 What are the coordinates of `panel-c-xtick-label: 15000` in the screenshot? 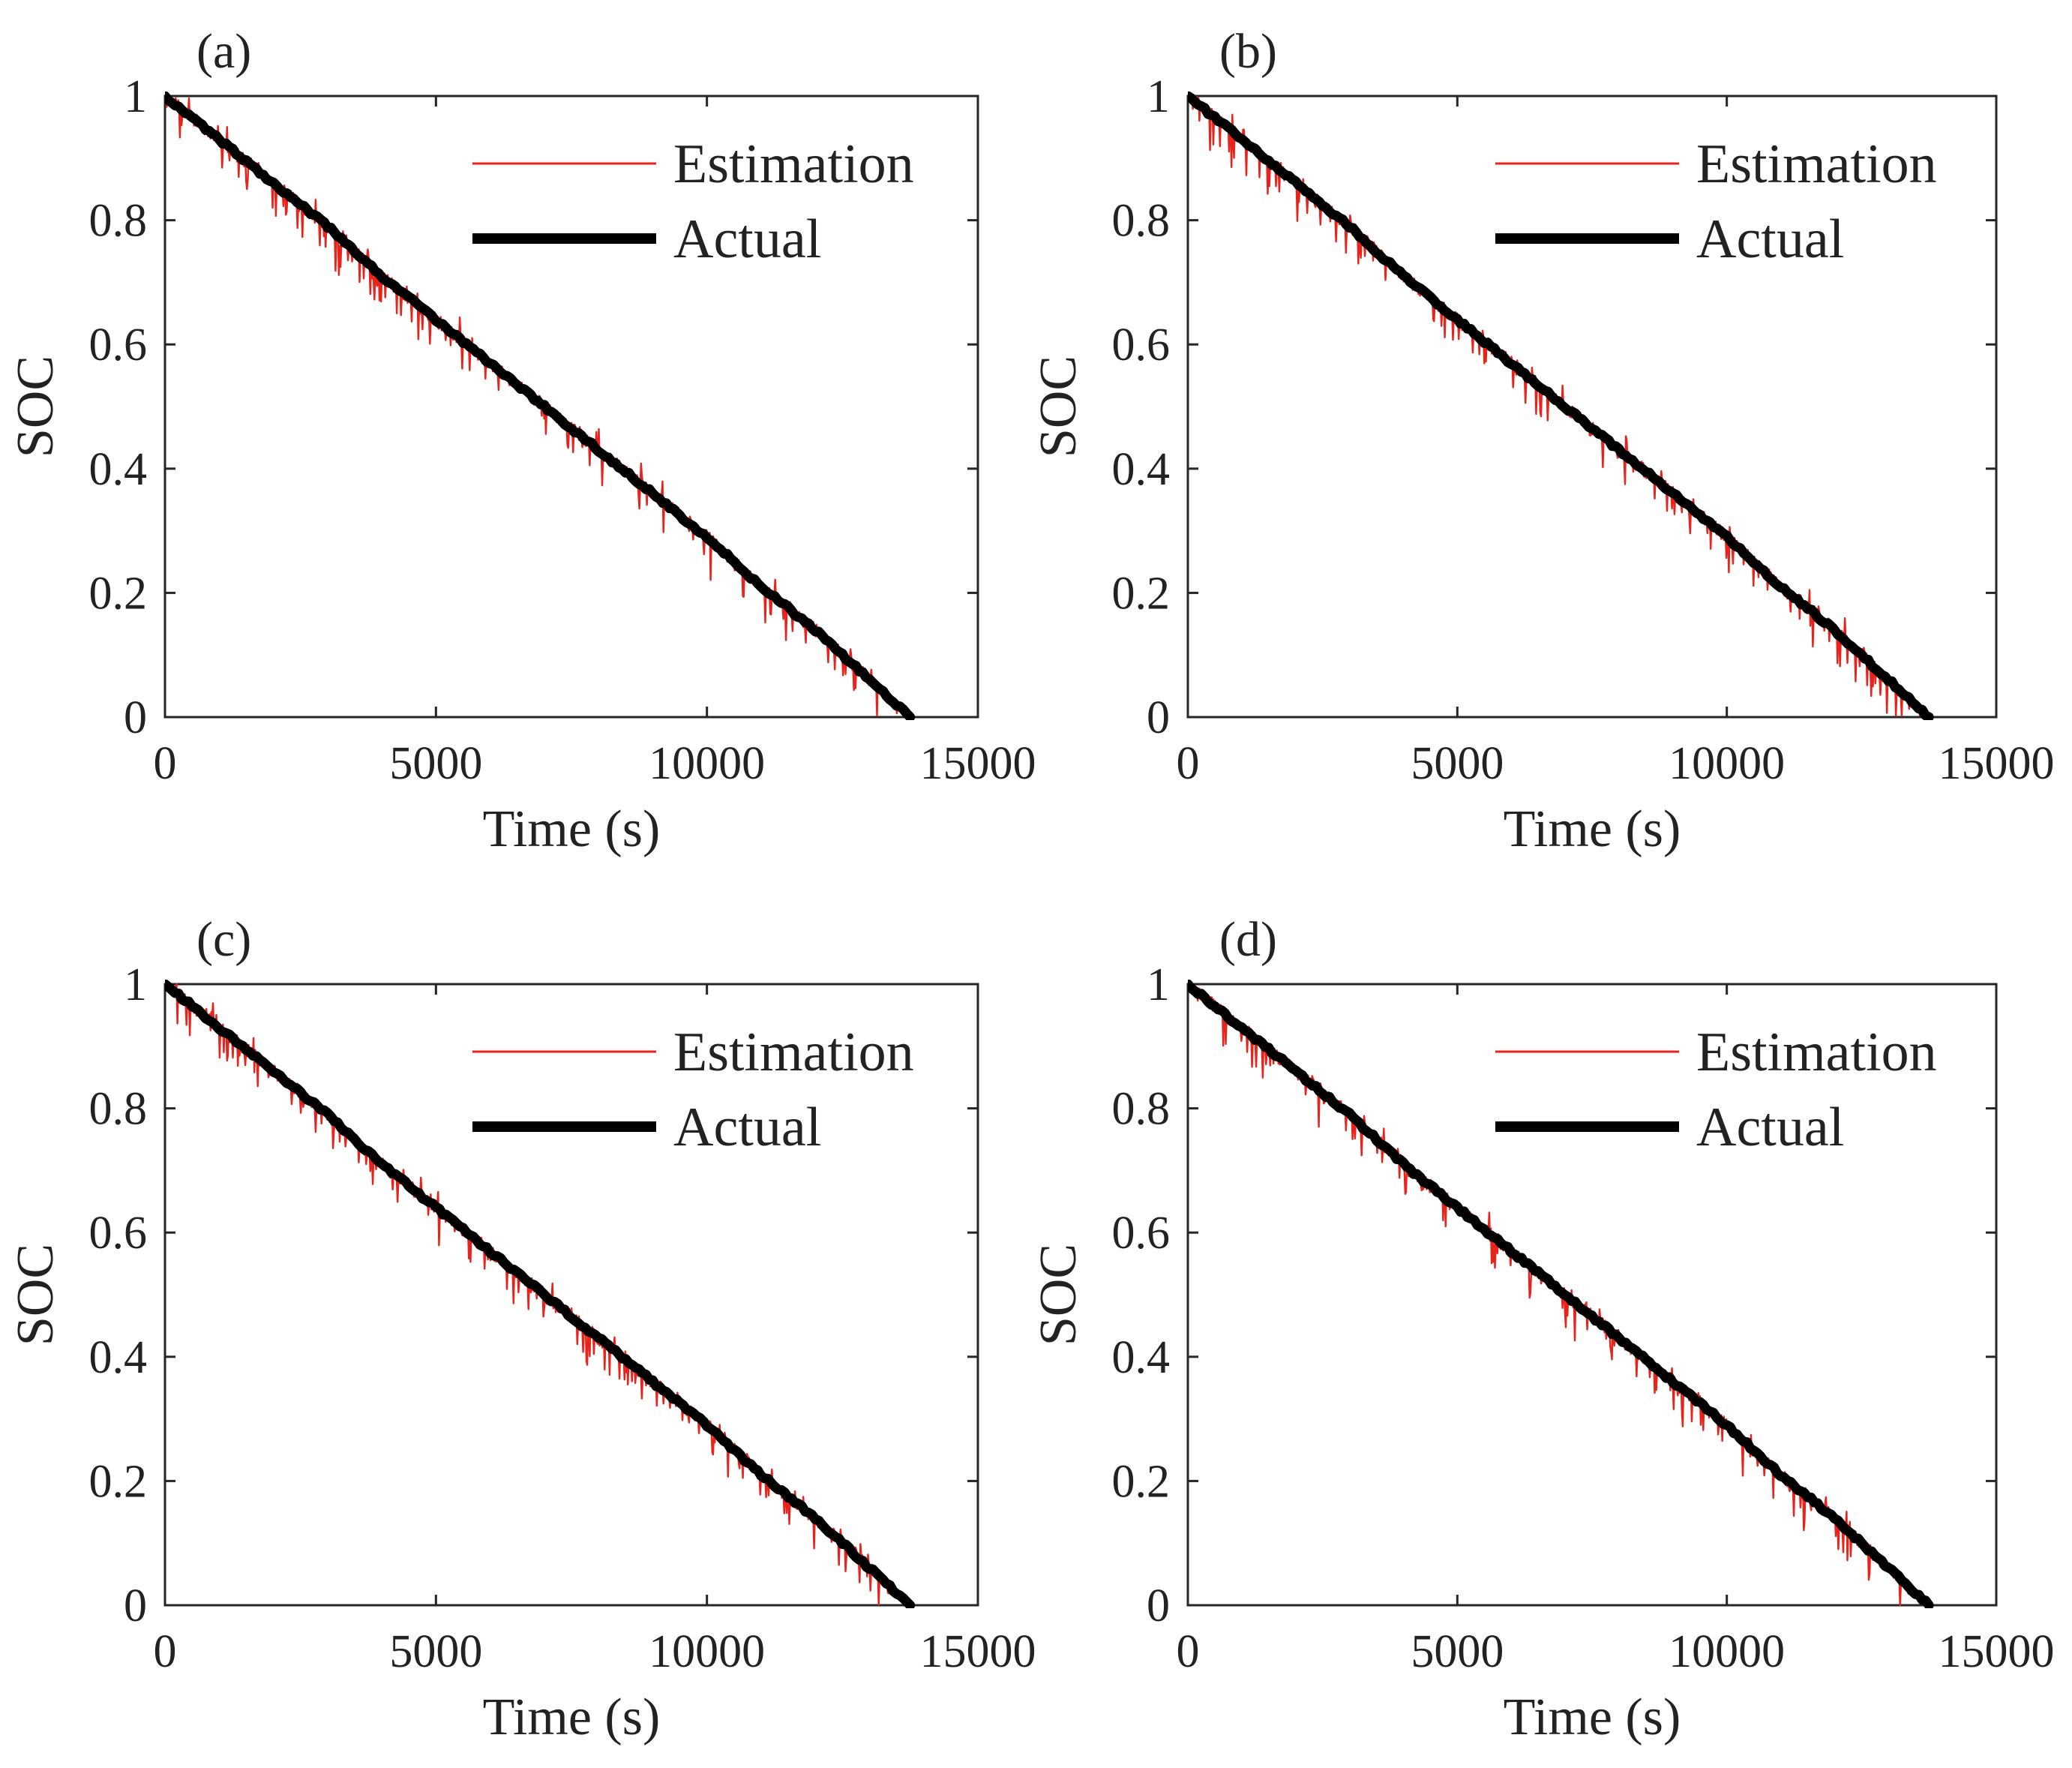 It's located at (978, 1651).